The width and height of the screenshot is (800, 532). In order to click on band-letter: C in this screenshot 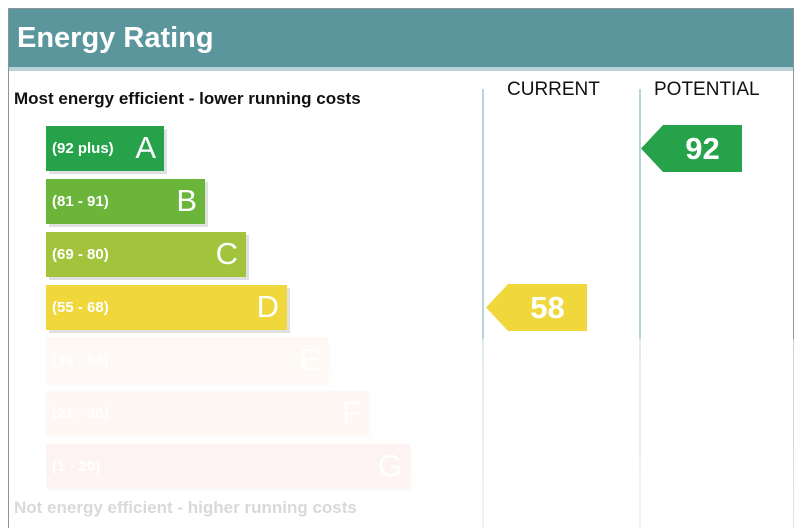, I will do `click(226, 253)`.